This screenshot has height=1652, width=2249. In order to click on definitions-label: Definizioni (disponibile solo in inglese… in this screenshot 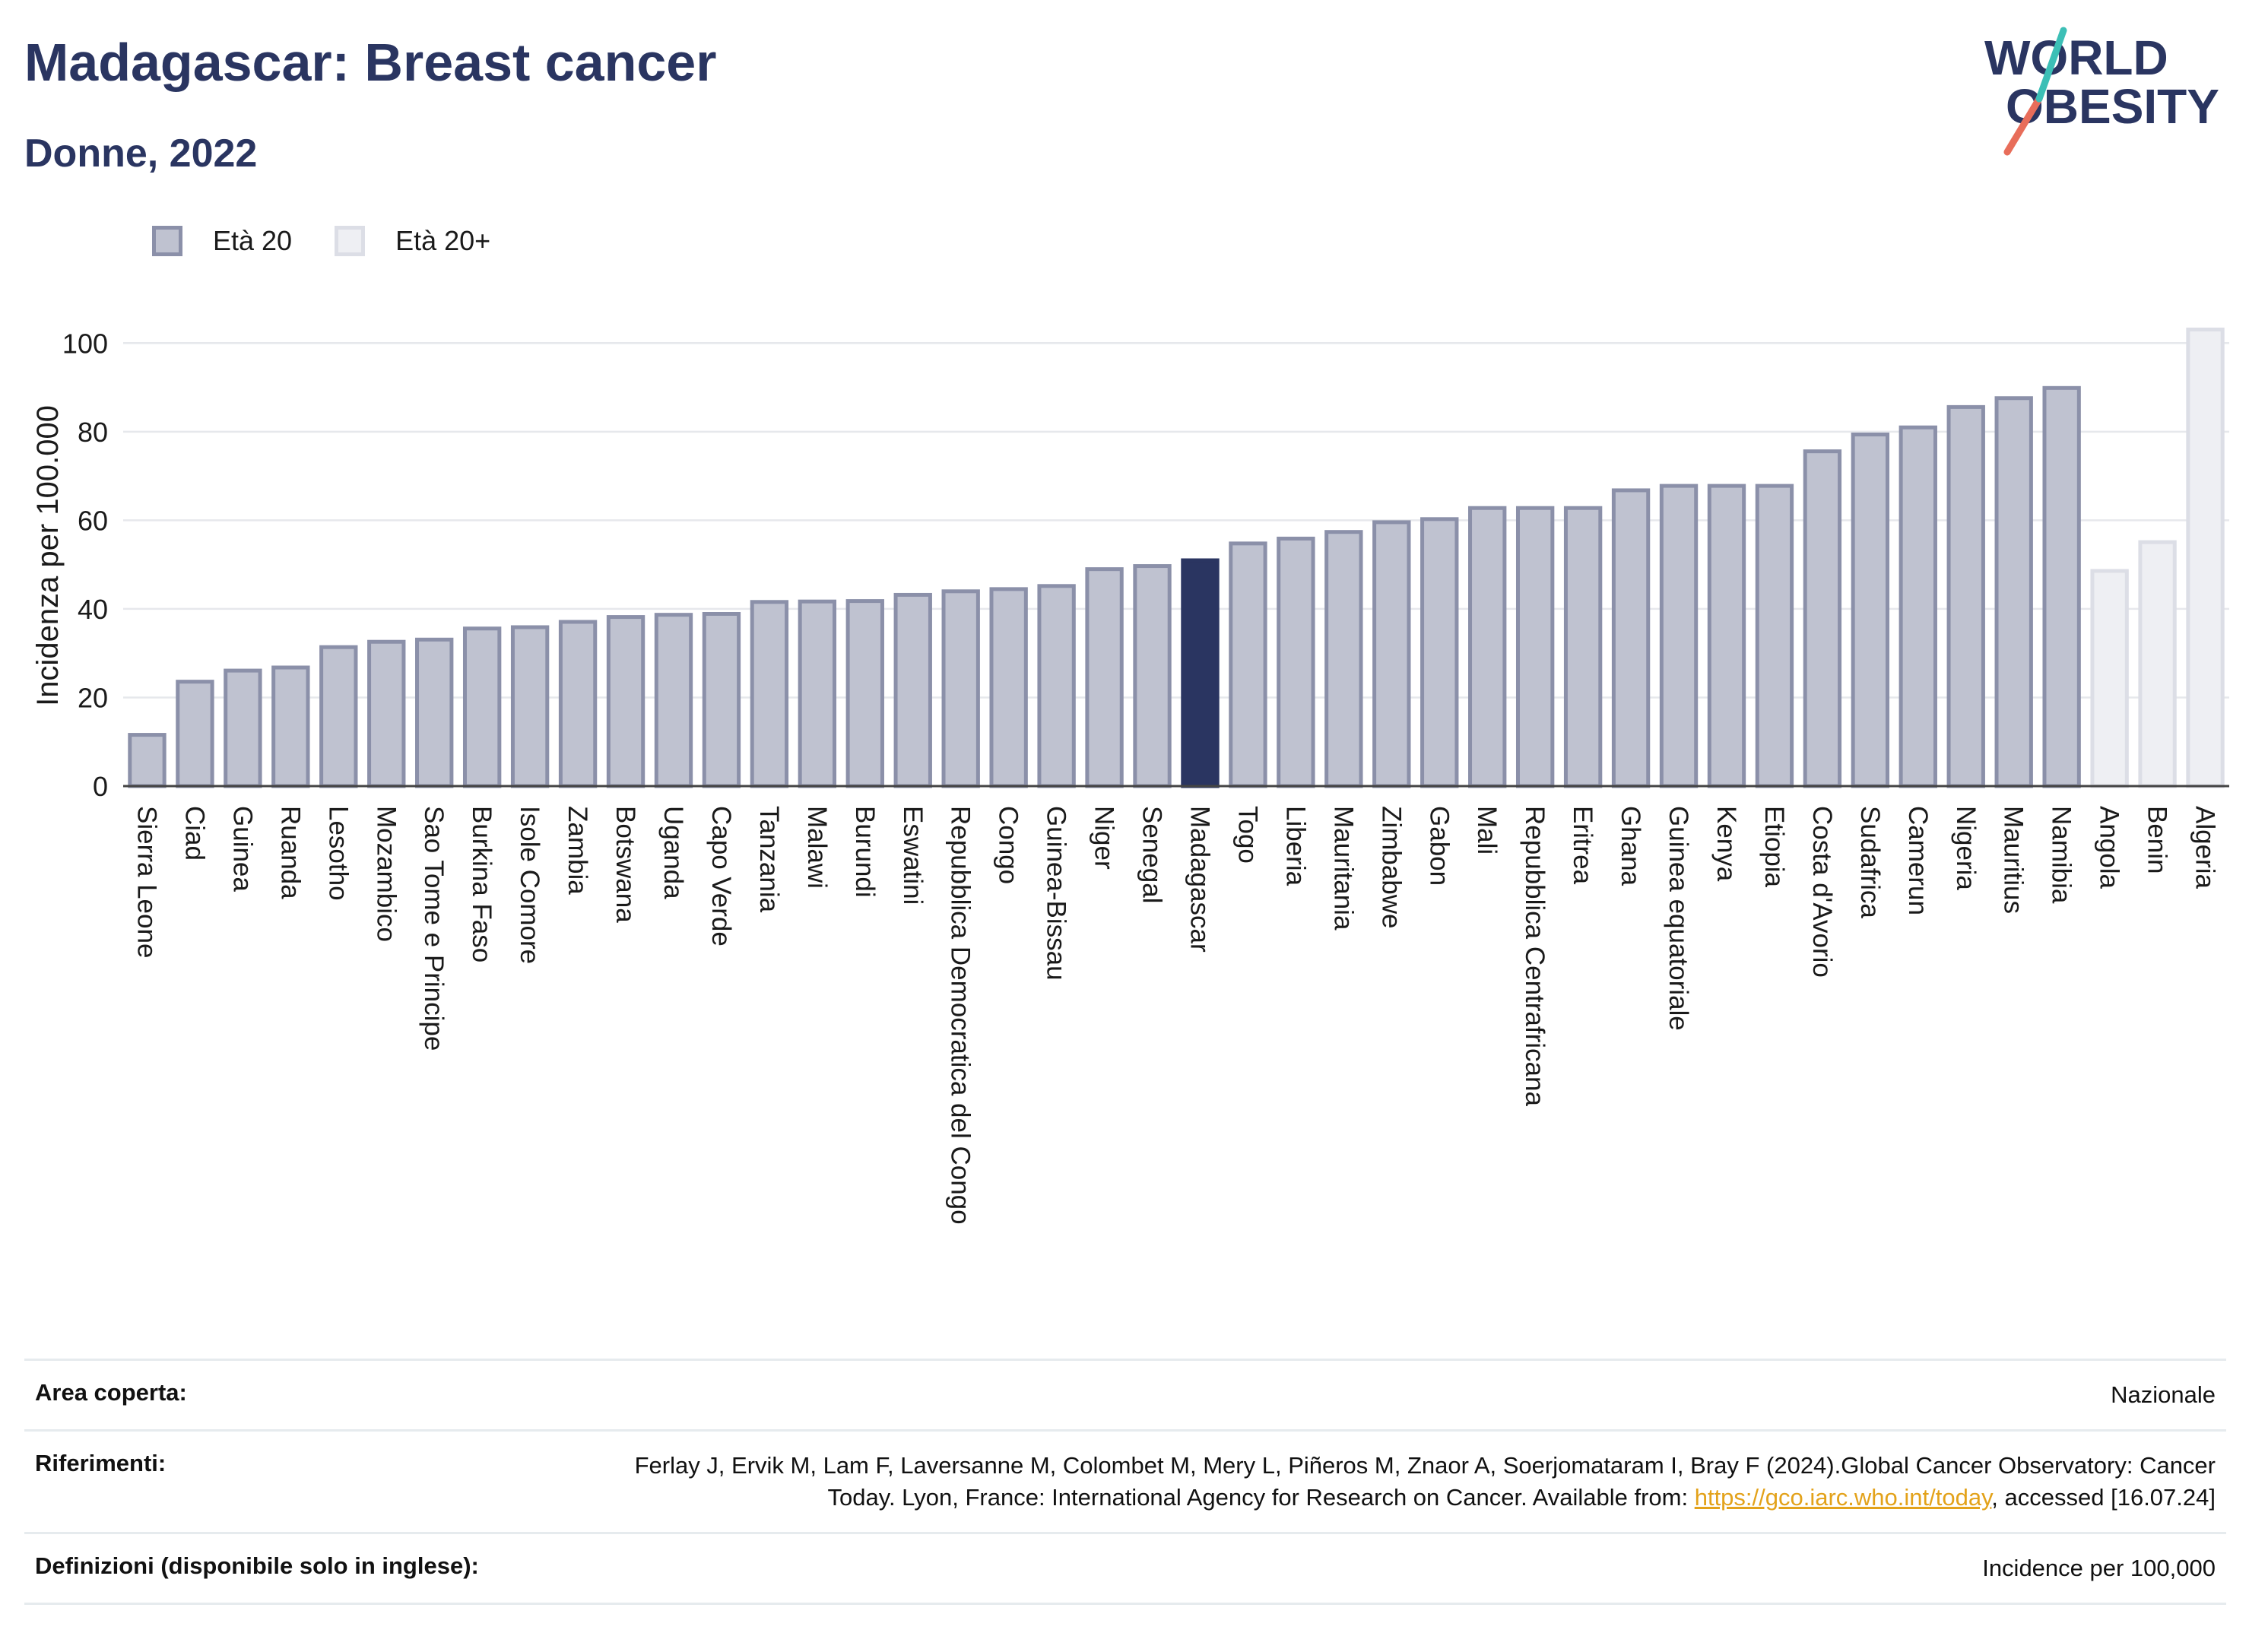, I will do `click(257, 1565)`.